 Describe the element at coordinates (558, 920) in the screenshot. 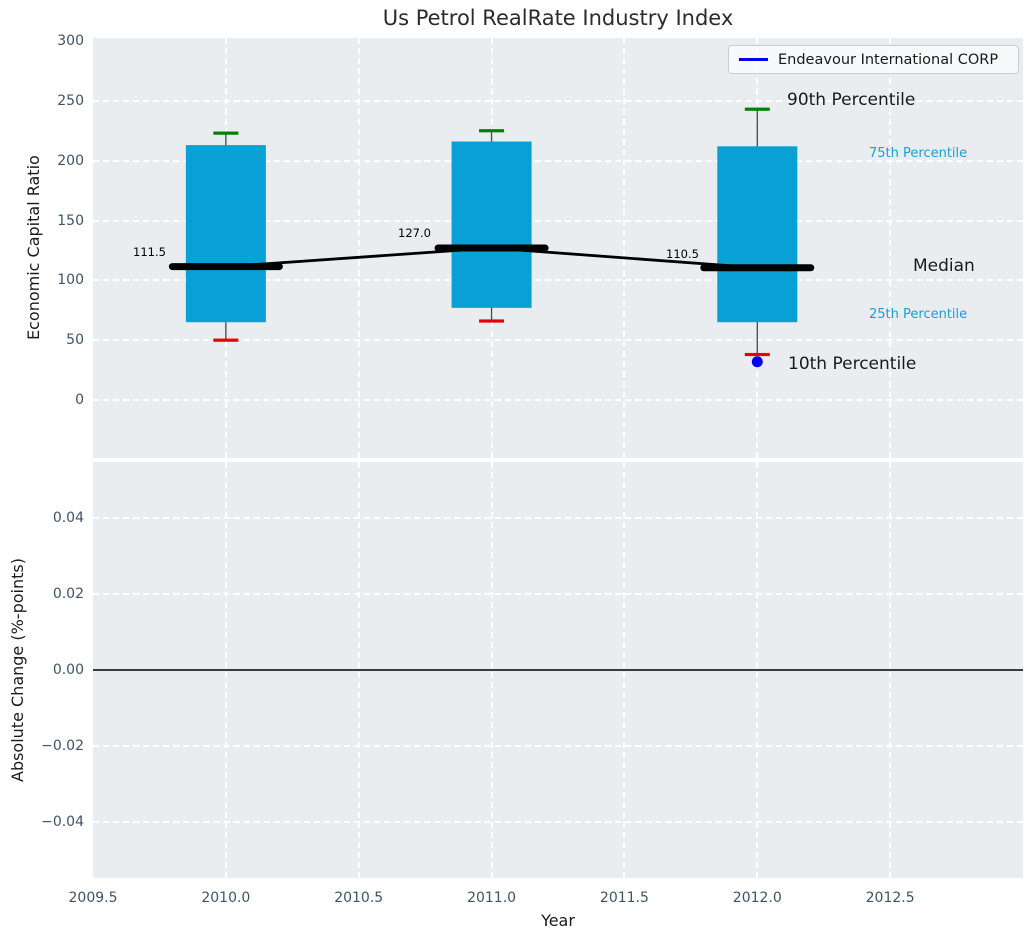

I see `x-axis-label: Year` at that location.